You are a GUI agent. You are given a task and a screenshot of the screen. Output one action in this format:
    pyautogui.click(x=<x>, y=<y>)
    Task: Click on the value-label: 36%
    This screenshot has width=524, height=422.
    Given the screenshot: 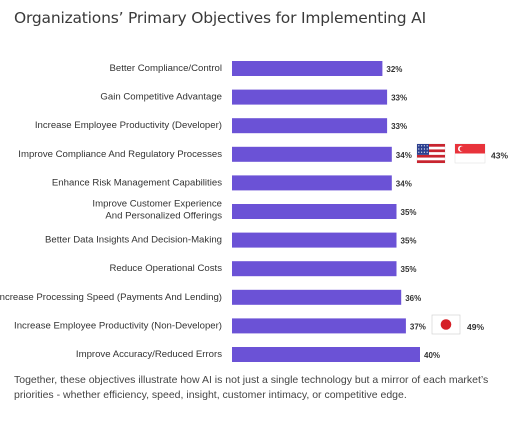 What is the action you would take?
    pyautogui.click(x=413, y=298)
    